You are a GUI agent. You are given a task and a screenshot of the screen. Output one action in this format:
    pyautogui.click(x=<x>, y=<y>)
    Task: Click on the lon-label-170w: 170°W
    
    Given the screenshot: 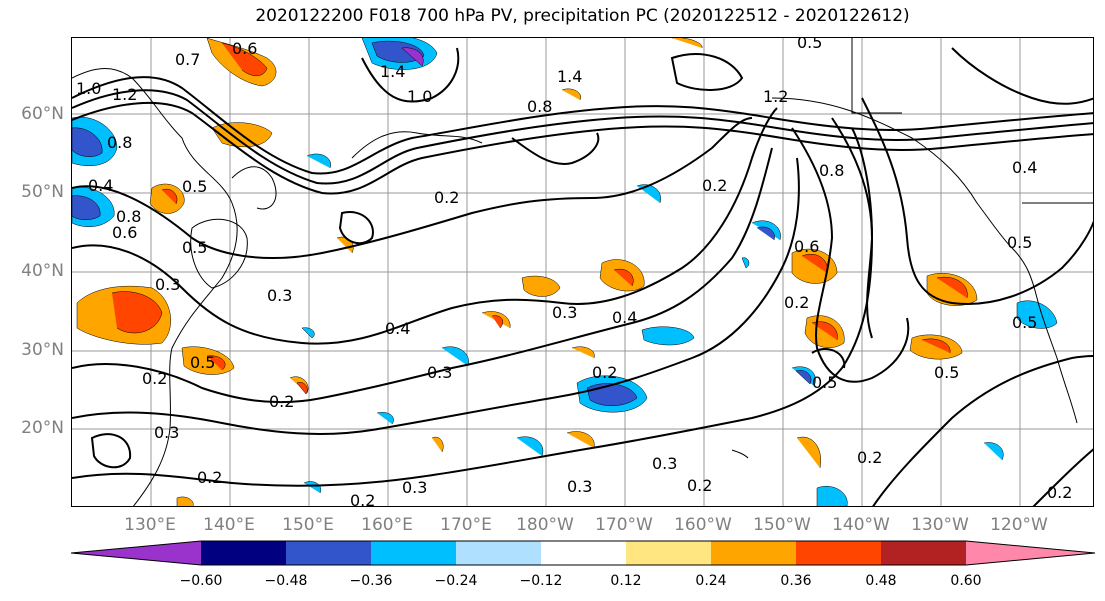 What is the action you would take?
    pyautogui.click(x=624, y=525)
    